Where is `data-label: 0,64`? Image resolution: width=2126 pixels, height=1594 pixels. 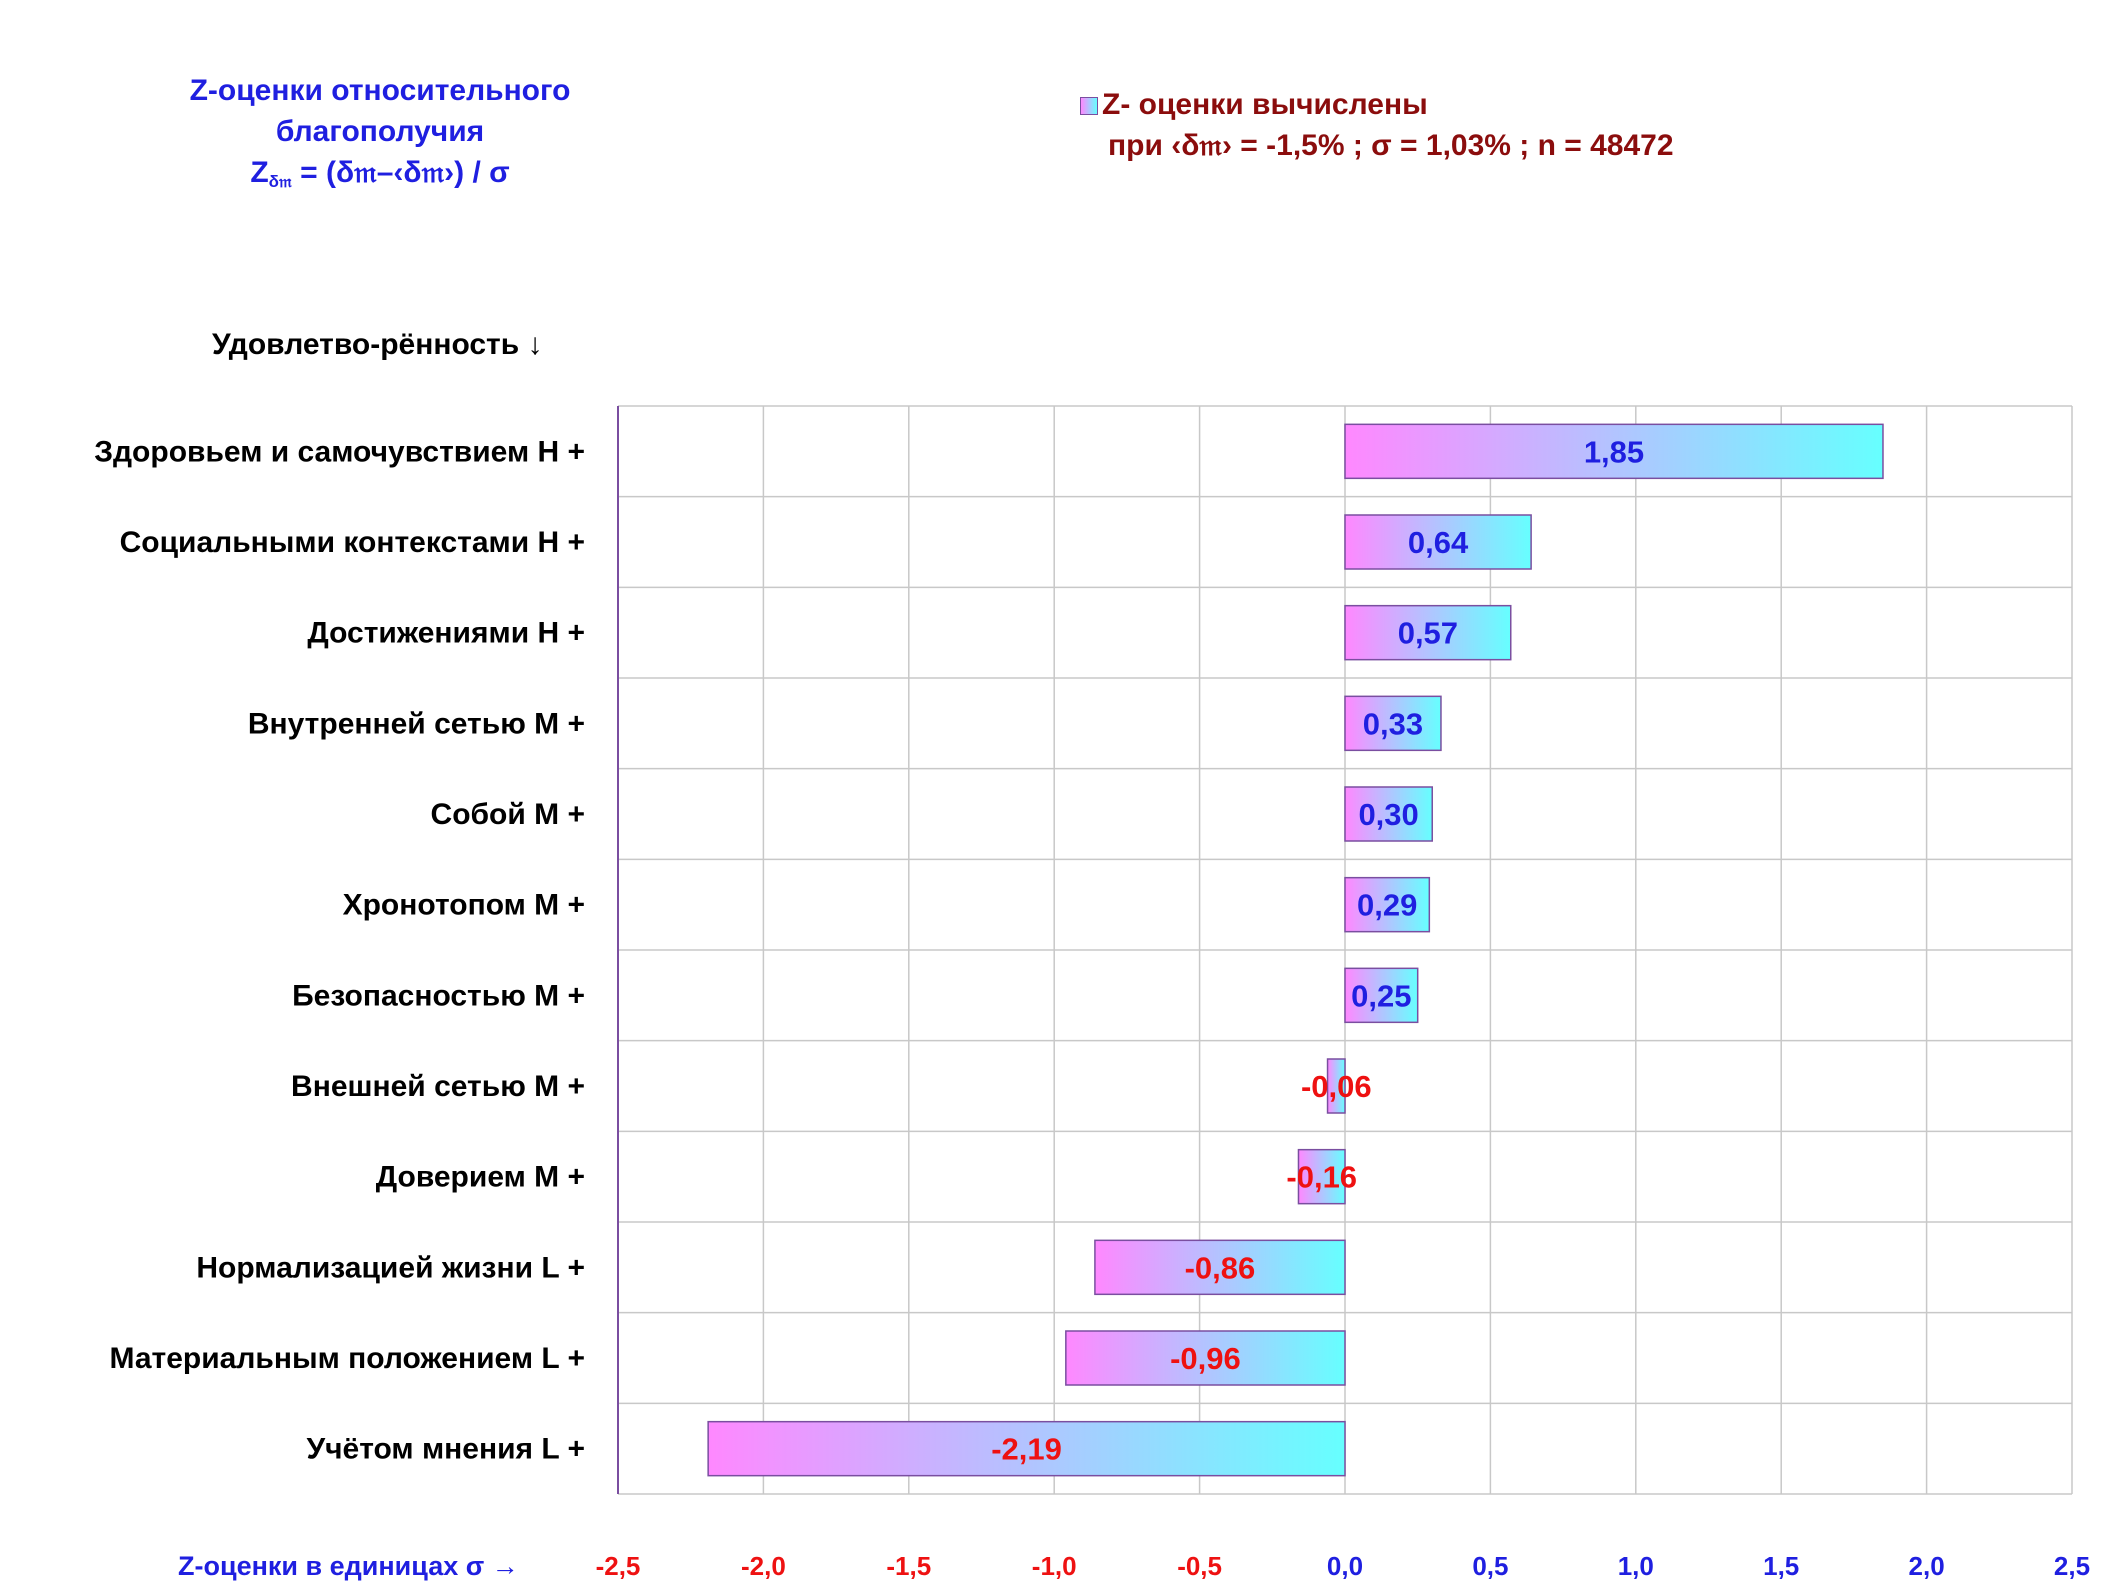 data-label: 0,64 is located at coordinates (1438, 542).